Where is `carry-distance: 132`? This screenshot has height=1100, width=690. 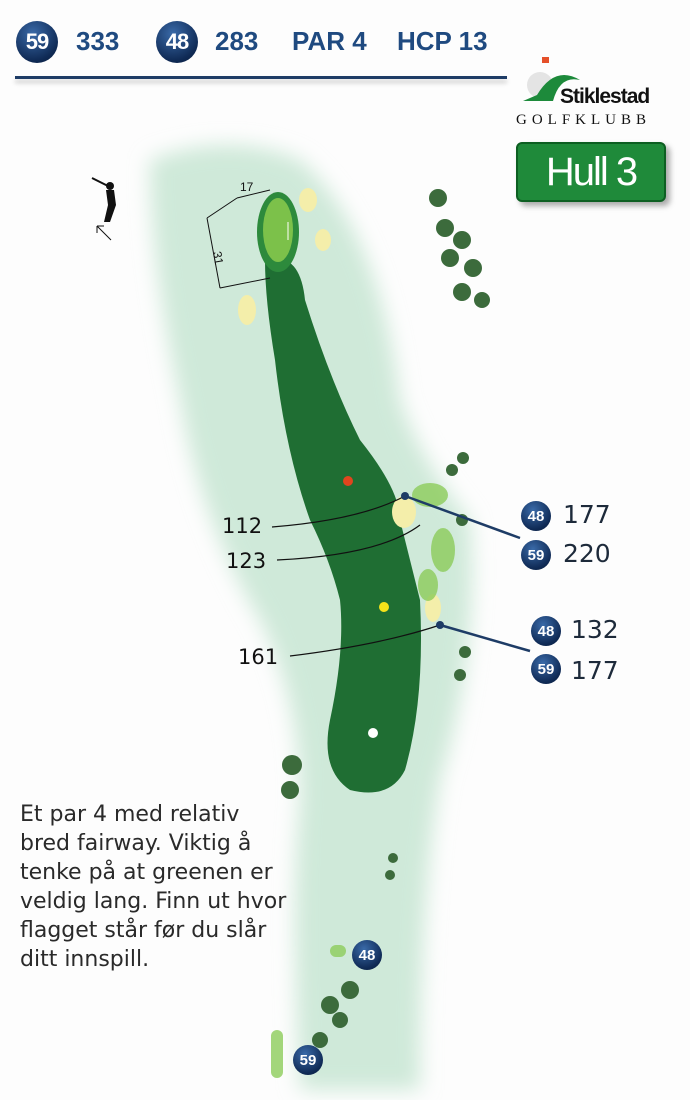 carry-distance: 132 is located at coordinates (595, 629).